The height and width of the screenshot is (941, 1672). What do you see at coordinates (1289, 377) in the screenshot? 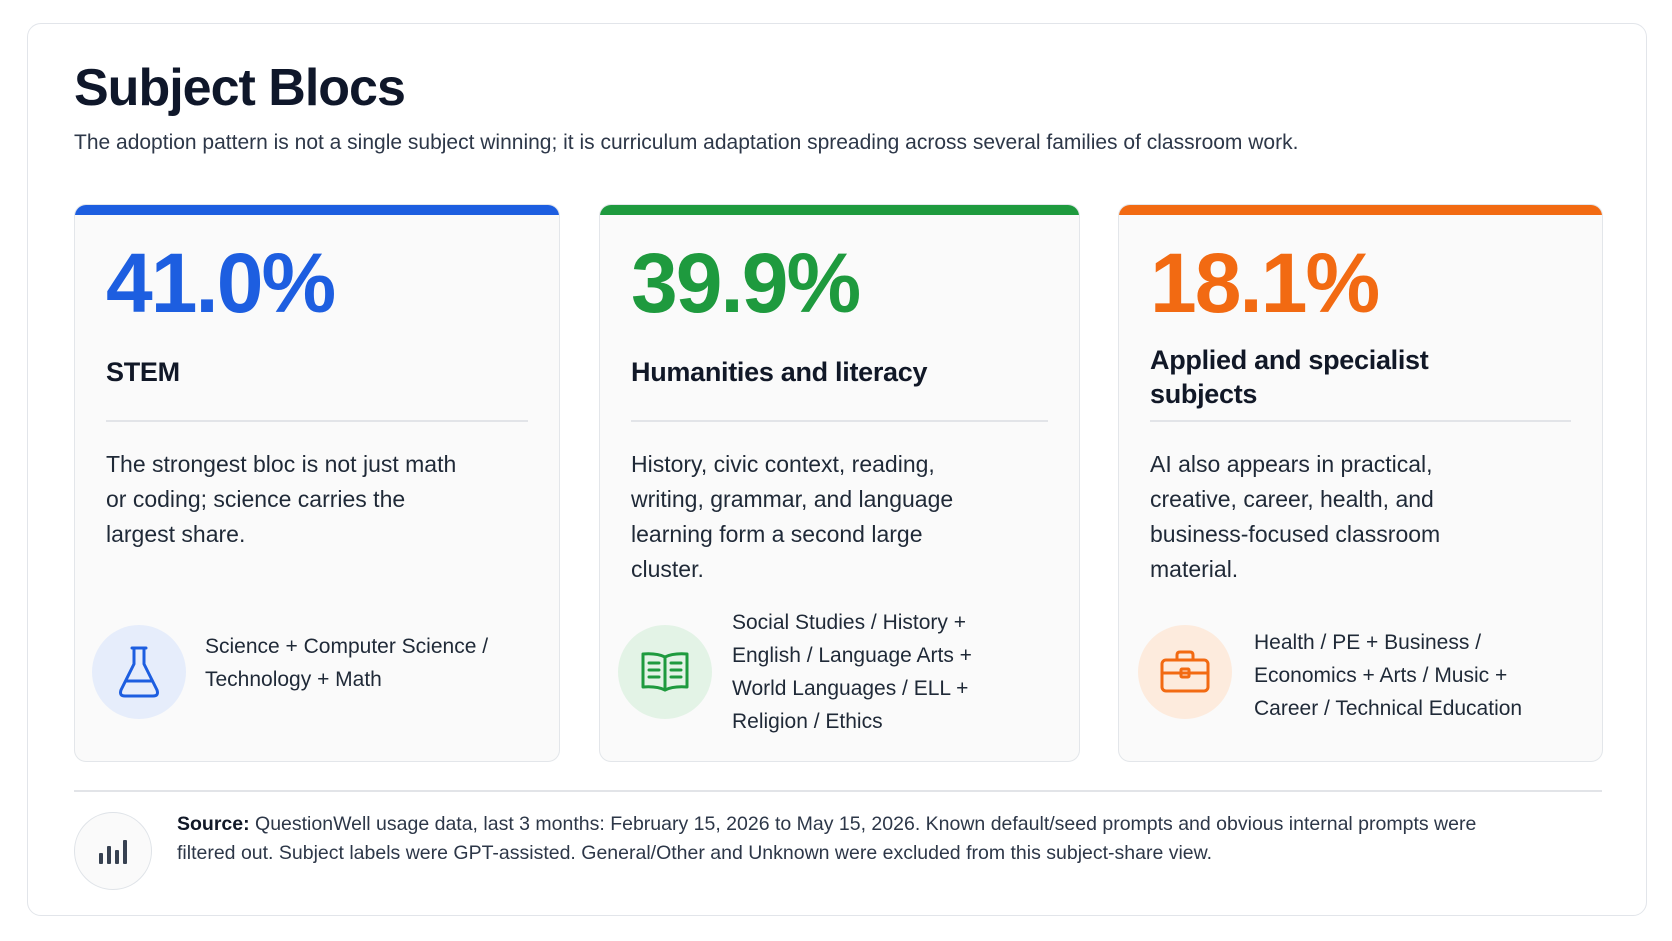
I see `card-label: Applied and specialist subjects` at bounding box center [1289, 377].